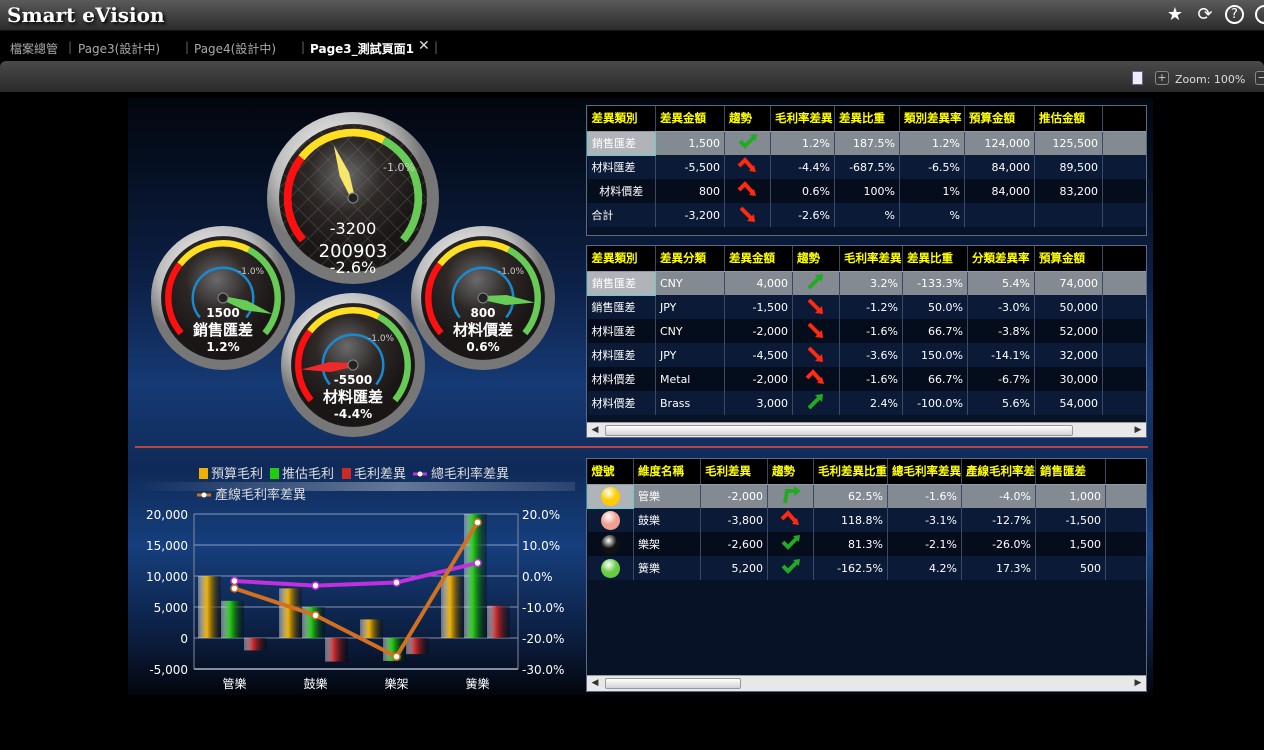 This screenshot has height=750, width=1264. What do you see at coordinates (209, 607) in the screenshot?
I see `bar-預算毛利-管樂` at bounding box center [209, 607].